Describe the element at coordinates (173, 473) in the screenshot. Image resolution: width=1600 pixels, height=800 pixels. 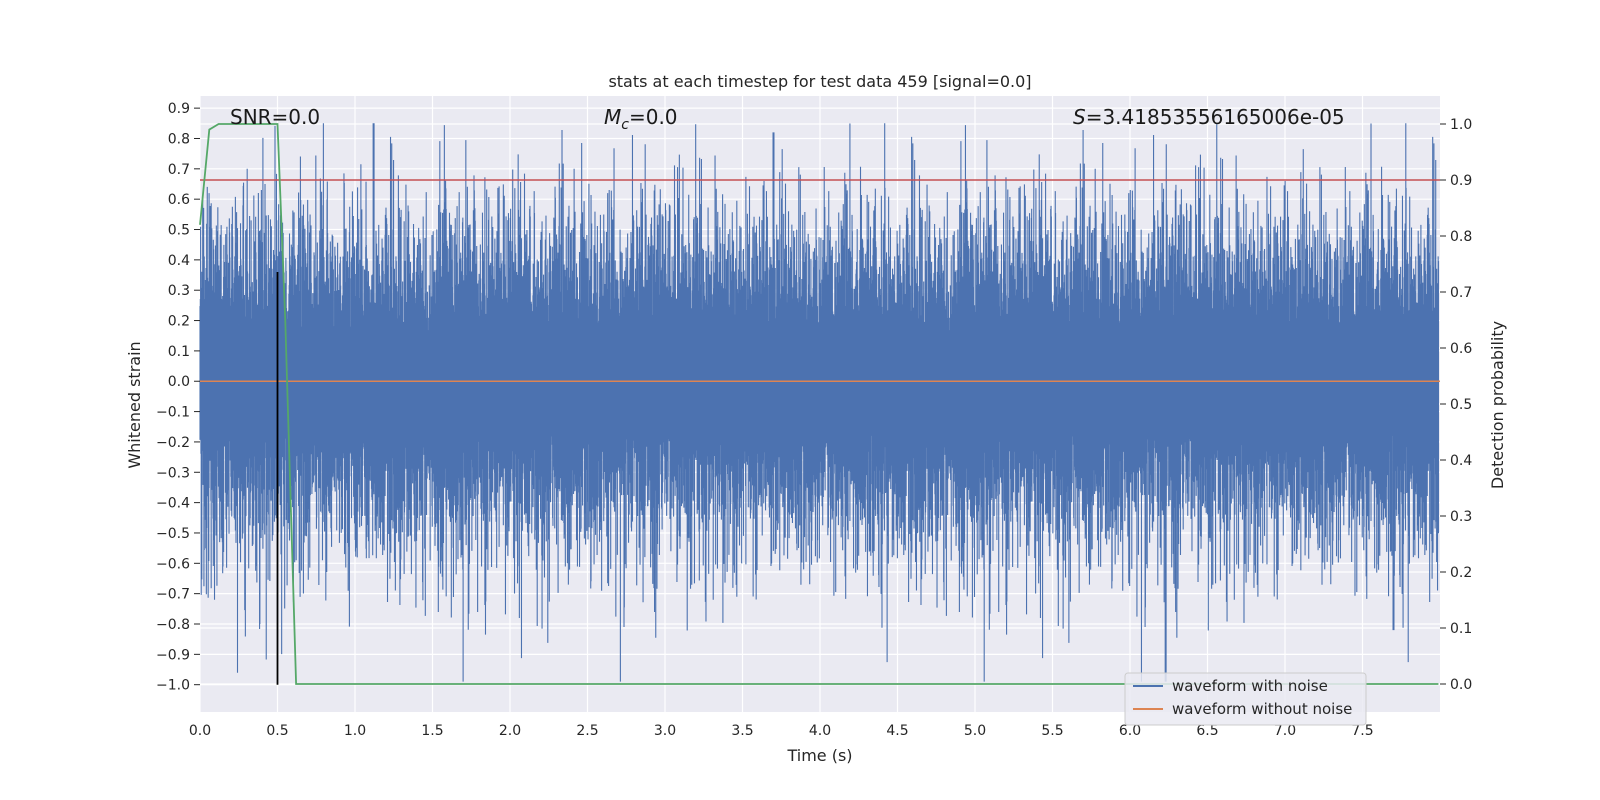
I see `y-tick-label: −0.3` at that location.